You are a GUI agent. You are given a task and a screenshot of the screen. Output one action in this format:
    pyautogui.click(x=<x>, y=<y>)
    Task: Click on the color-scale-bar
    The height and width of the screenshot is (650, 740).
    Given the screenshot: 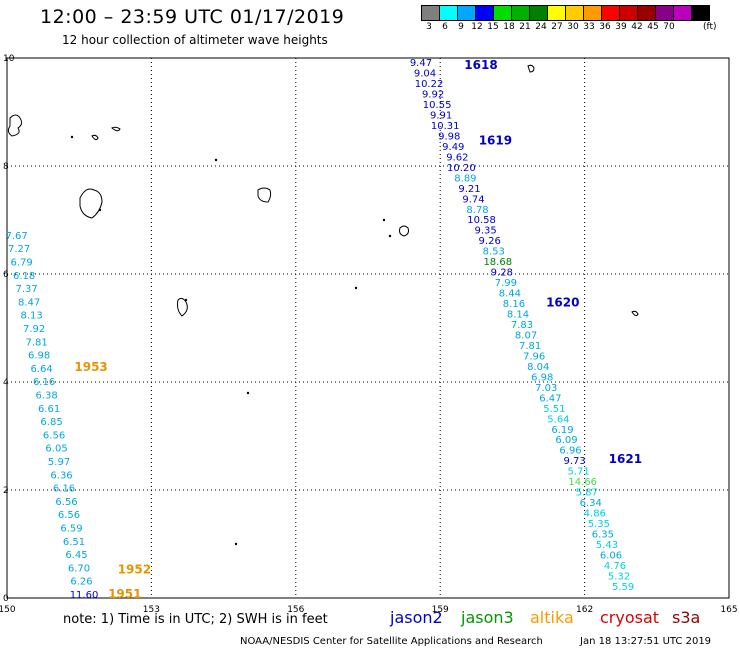 What is the action you would take?
    pyautogui.click(x=565, y=13)
    